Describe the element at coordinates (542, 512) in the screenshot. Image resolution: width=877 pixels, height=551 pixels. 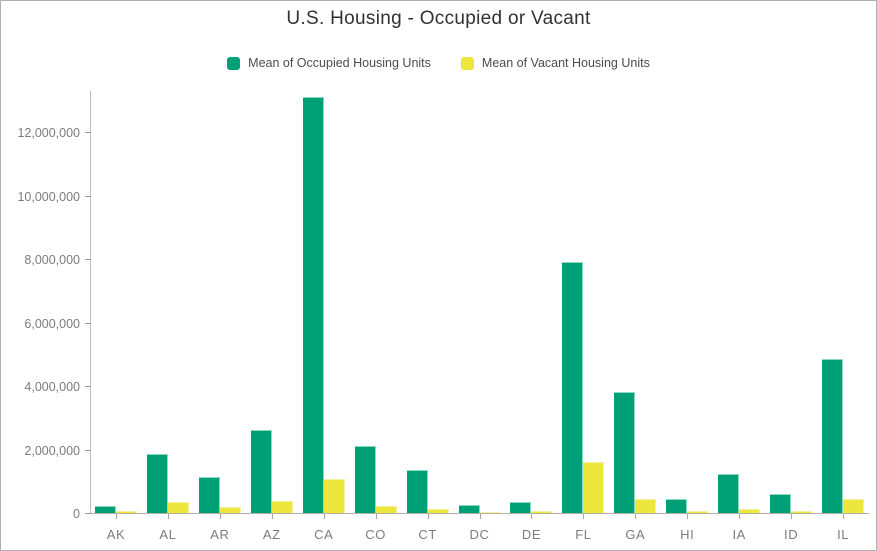
I see `bar-vacant-de` at that location.